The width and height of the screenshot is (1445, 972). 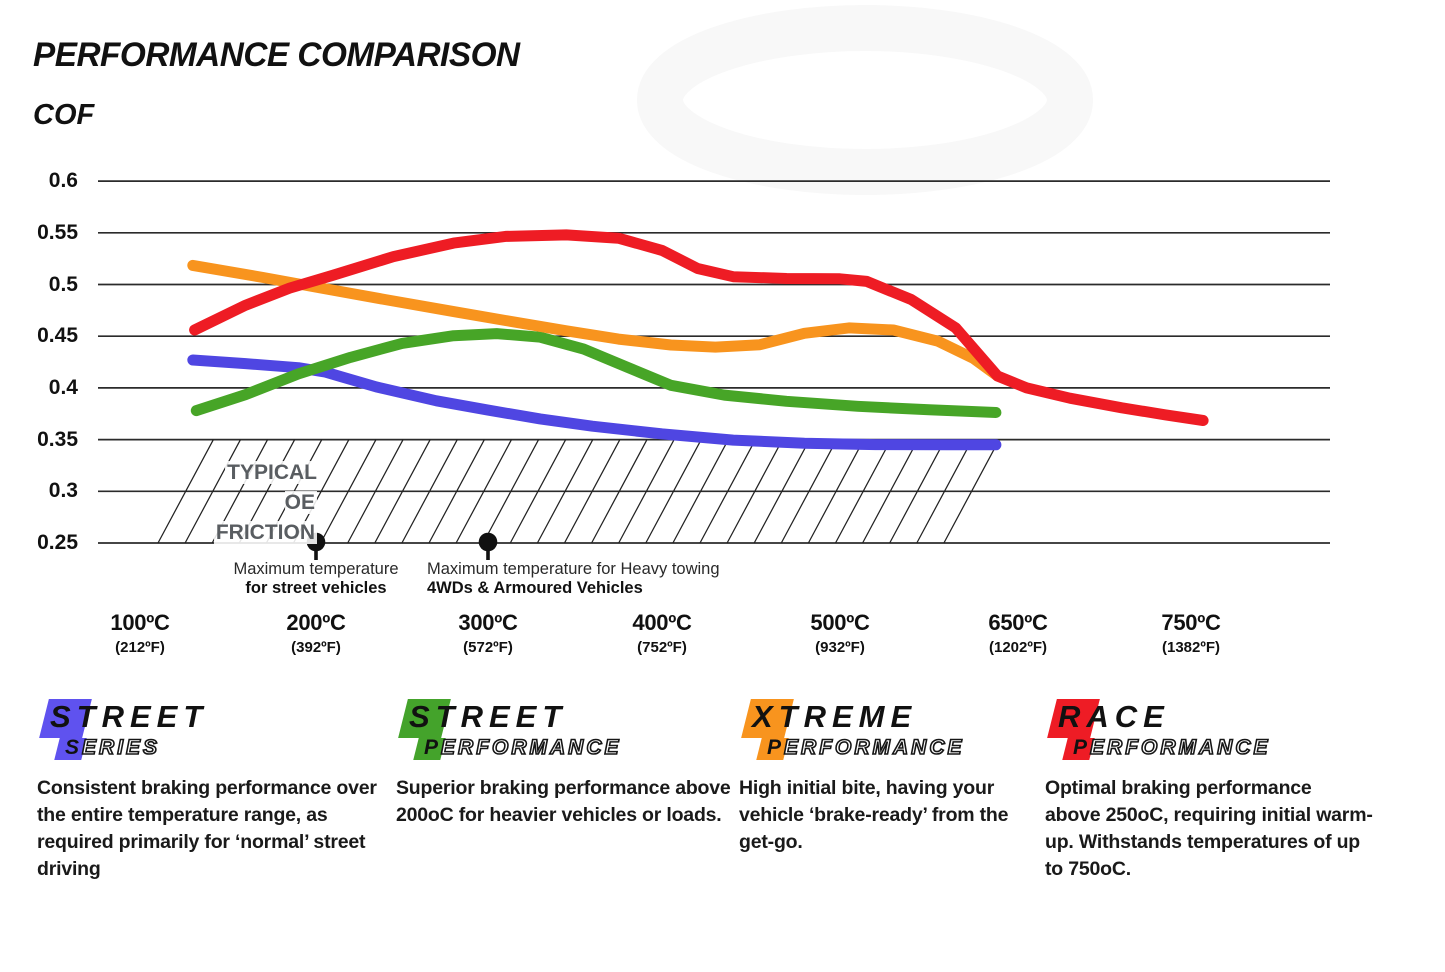 I want to click on y-axis-title: COF, so click(x=64, y=115).